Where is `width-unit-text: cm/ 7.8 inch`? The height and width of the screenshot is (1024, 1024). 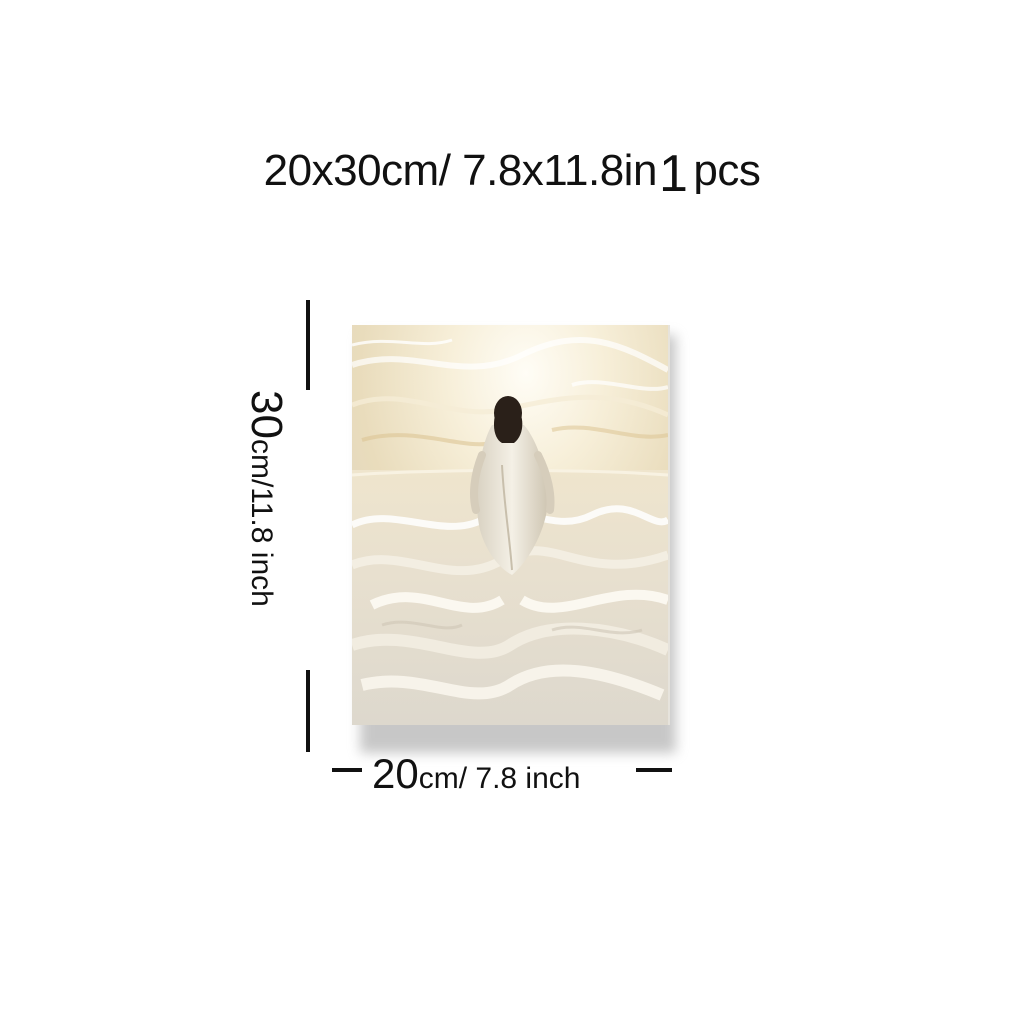
width-unit-text: cm/ 7.8 inch is located at coordinates (499, 778).